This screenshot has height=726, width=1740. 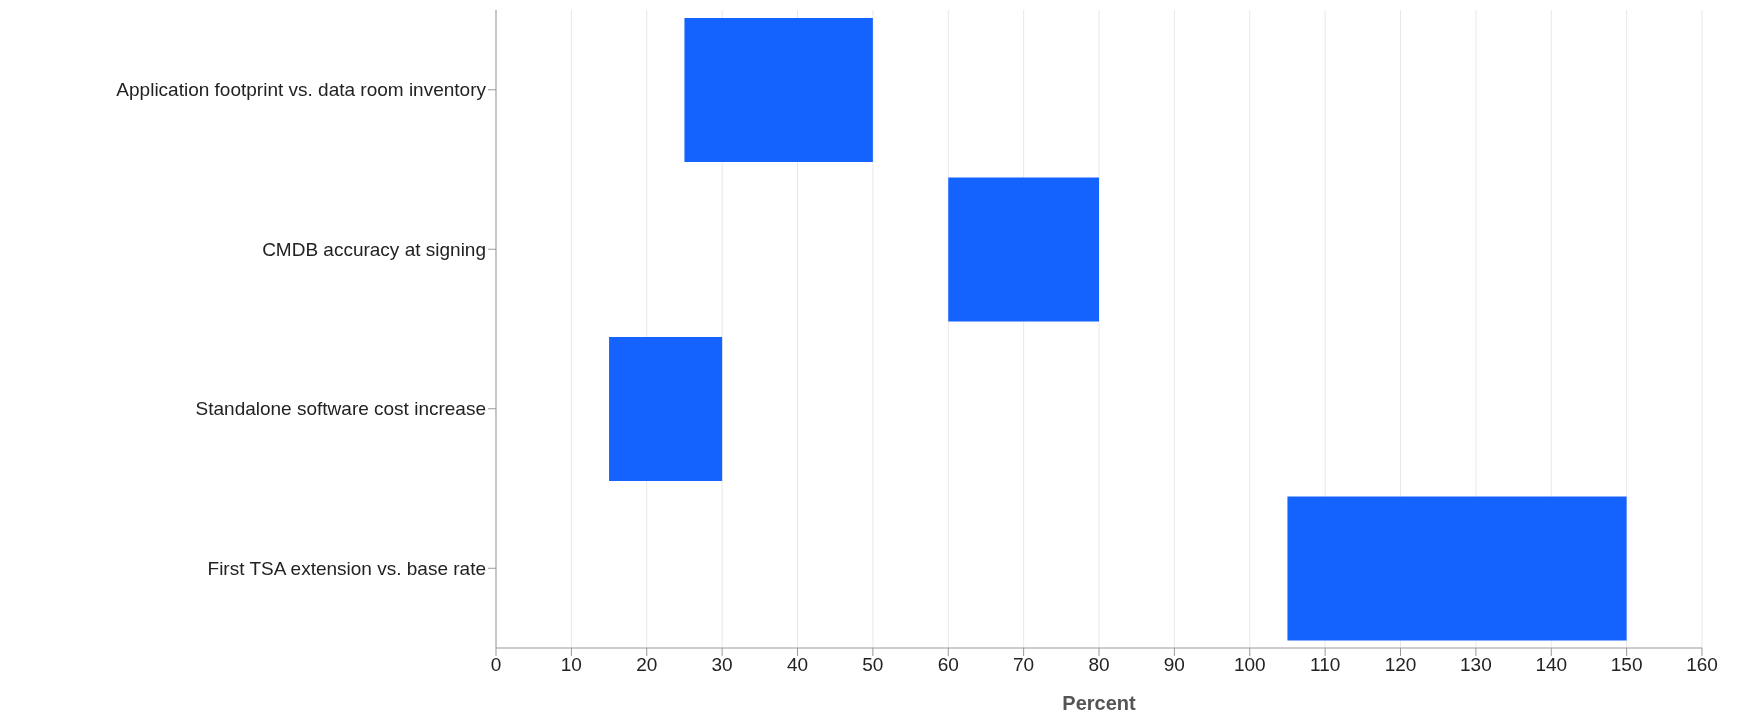 I want to click on x-tick-label: 80, so click(x=1099, y=665).